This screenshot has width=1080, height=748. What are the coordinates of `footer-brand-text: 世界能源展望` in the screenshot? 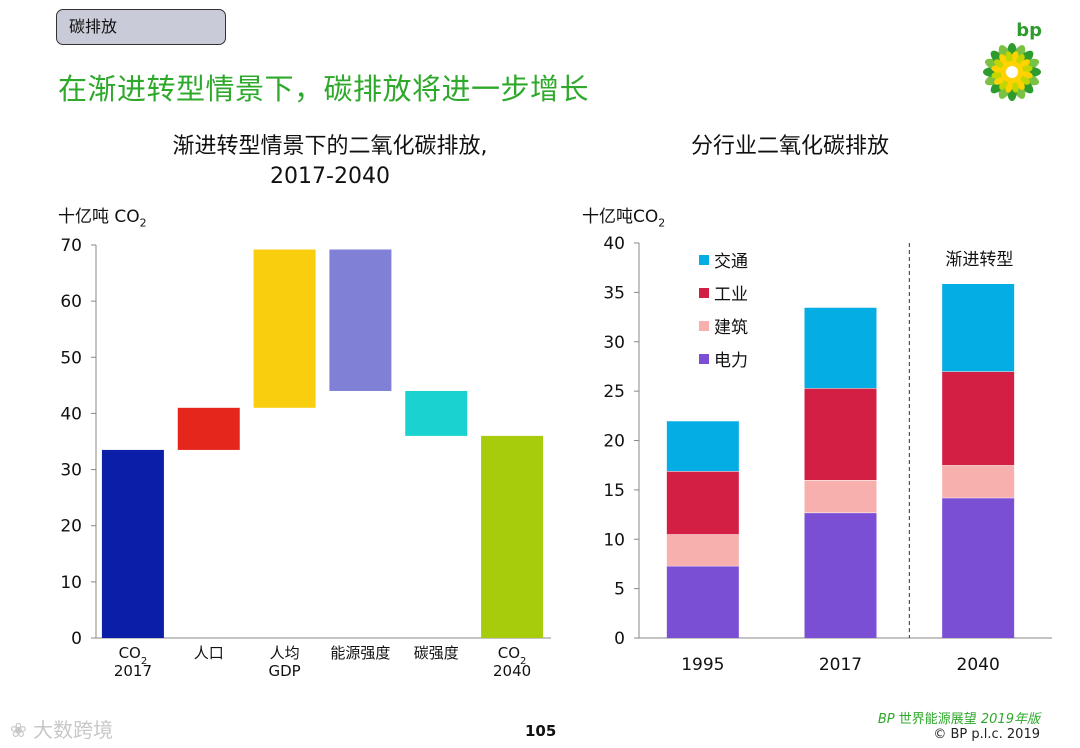 It's located at (937, 719).